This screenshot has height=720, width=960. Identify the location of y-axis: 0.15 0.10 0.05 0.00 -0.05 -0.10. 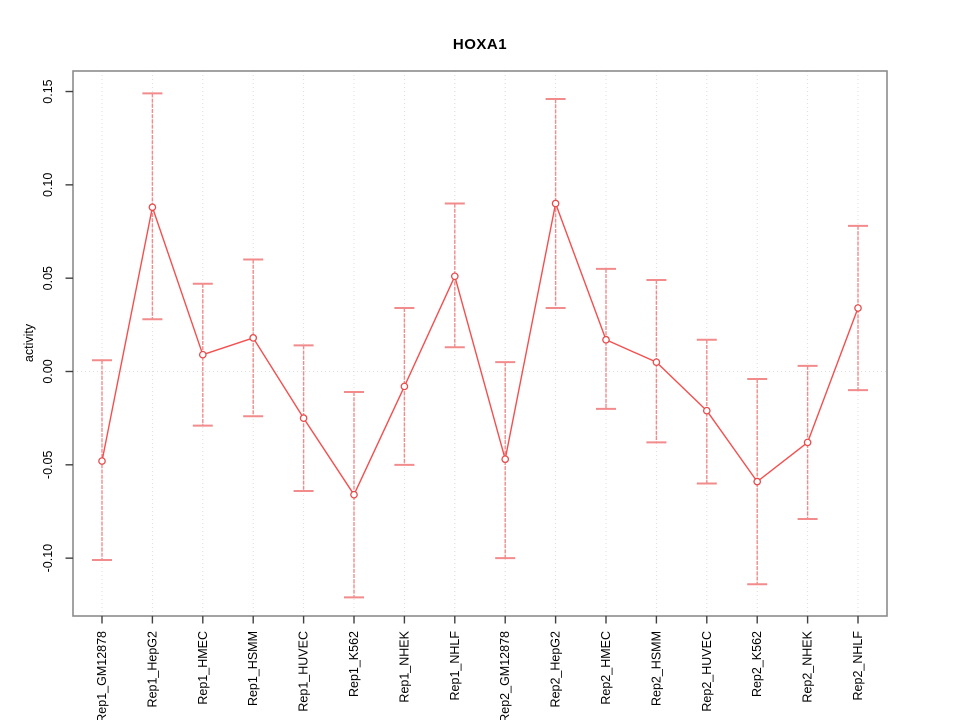
(57, 325).